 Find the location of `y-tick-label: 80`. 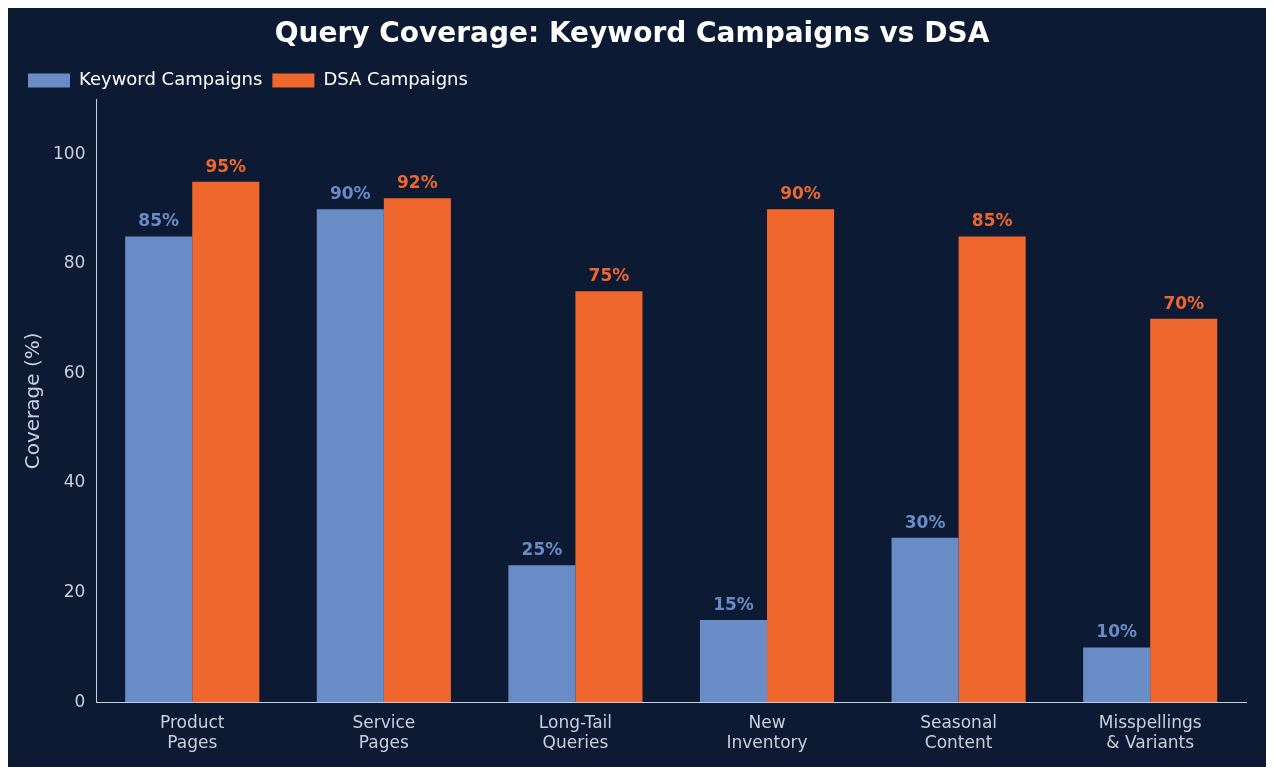

y-tick-label: 80 is located at coordinates (74, 262).